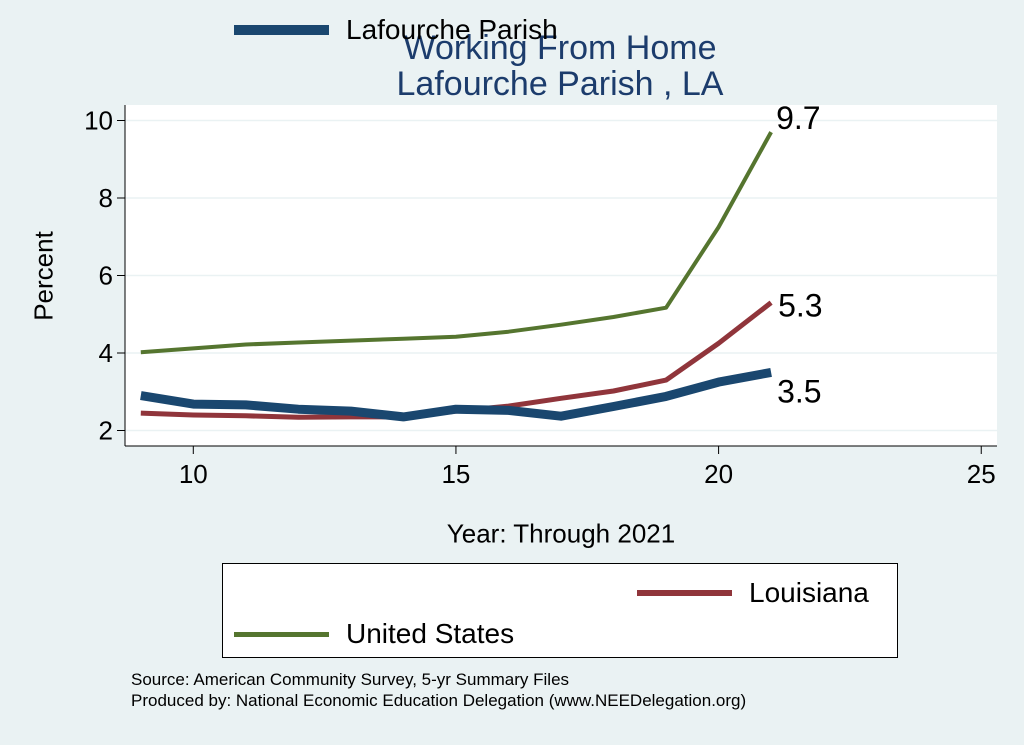 The height and width of the screenshot is (745, 1024). Describe the element at coordinates (799, 391) in the screenshot. I see `end-label-lafourche-parish: 3.5` at that location.